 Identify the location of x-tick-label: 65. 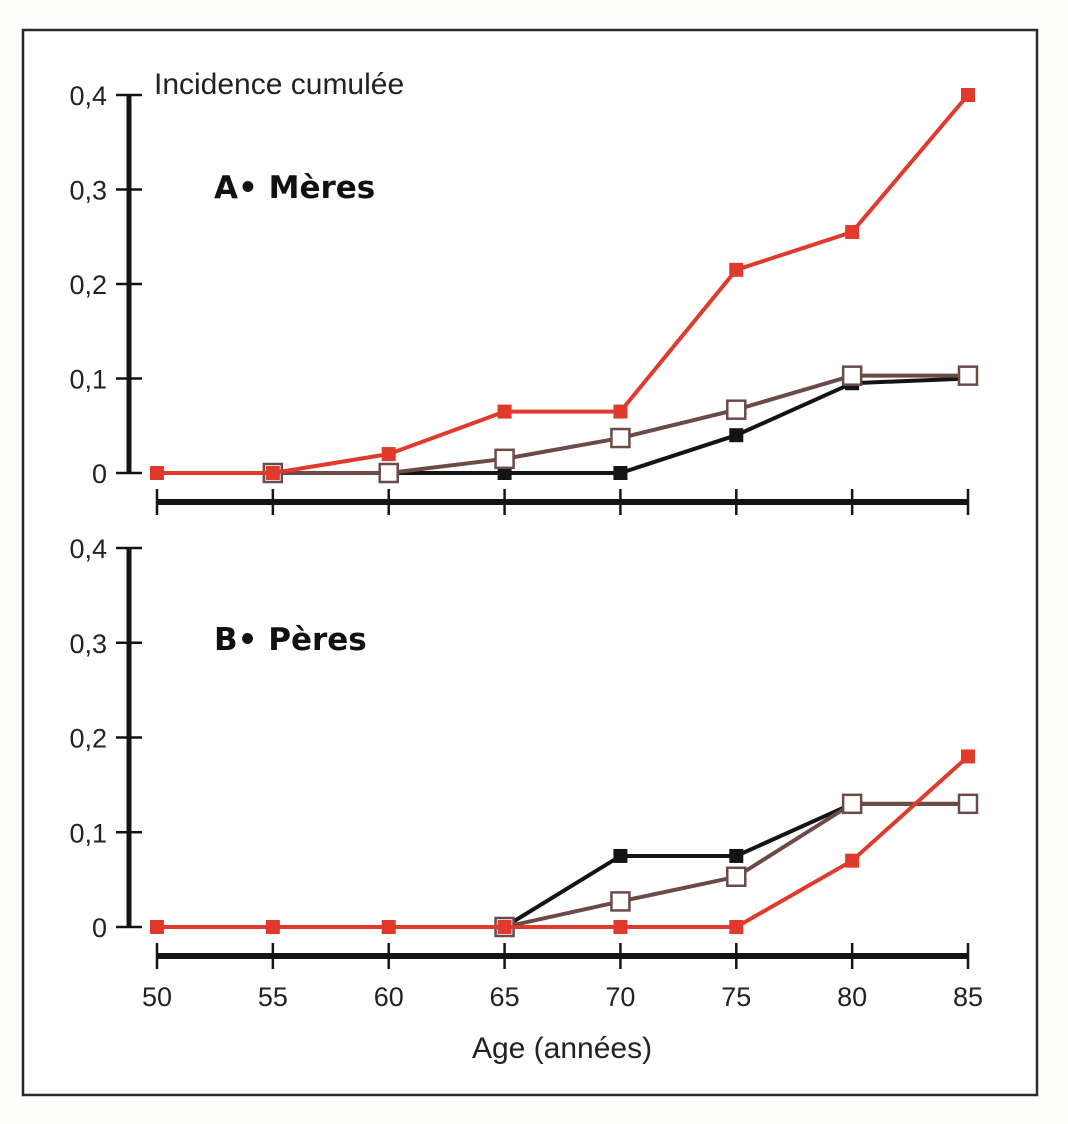
(505, 997).